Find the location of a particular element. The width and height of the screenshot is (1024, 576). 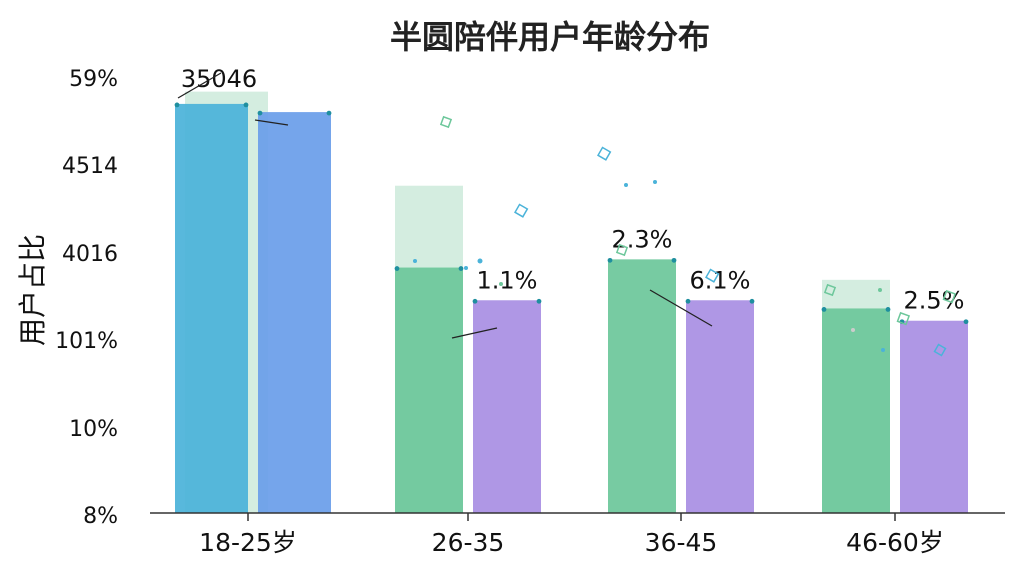

bar-marker-s1-0-l is located at coordinates (260, 113).